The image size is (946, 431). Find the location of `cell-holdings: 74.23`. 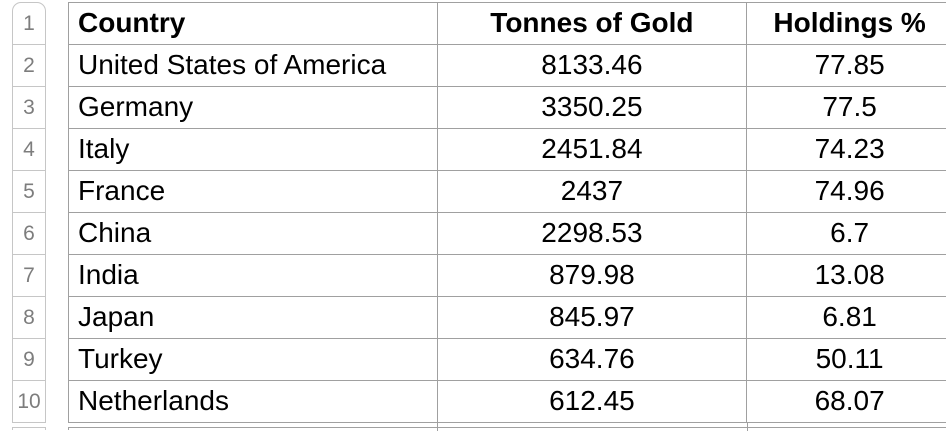

cell-holdings: 74.23 is located at coordinates (846, 149).